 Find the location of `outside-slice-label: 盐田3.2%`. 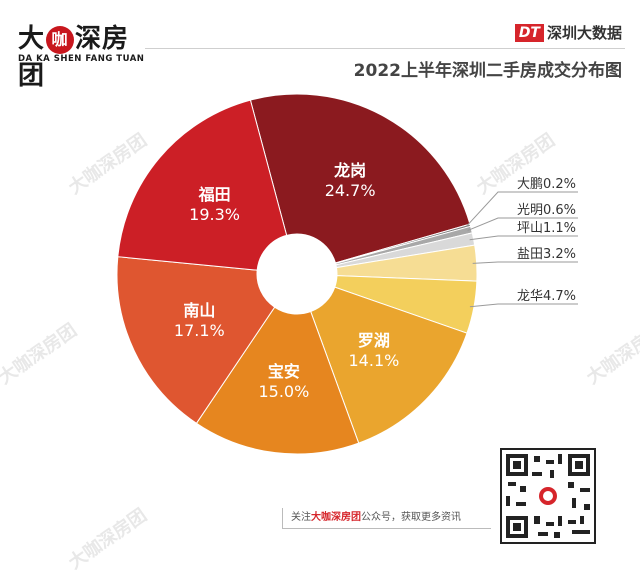

outside-slice-label: 盐田3.2% is located at coordinates (546, 254).